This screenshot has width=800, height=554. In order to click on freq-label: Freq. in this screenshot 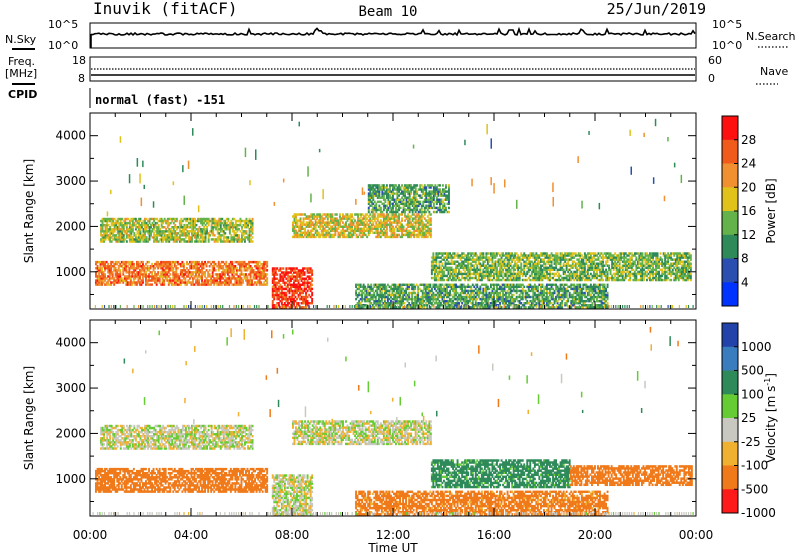, I will do `click(21, 61)`.